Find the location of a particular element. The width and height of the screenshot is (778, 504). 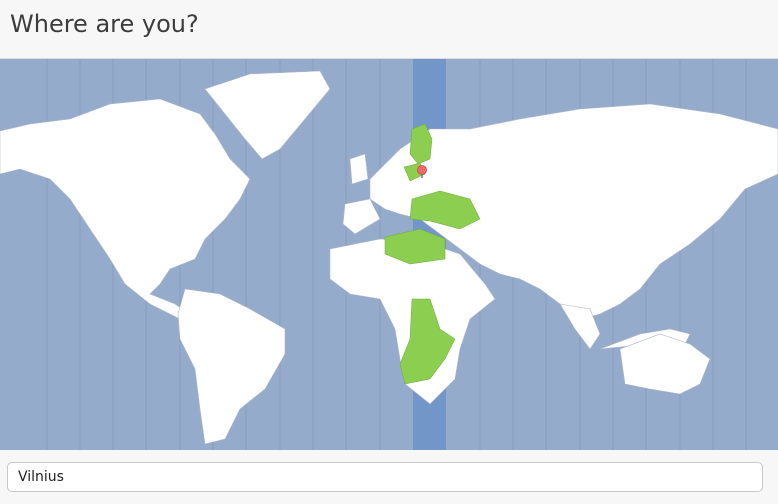

footer: Vilnius is located at coordinates (389, 477).